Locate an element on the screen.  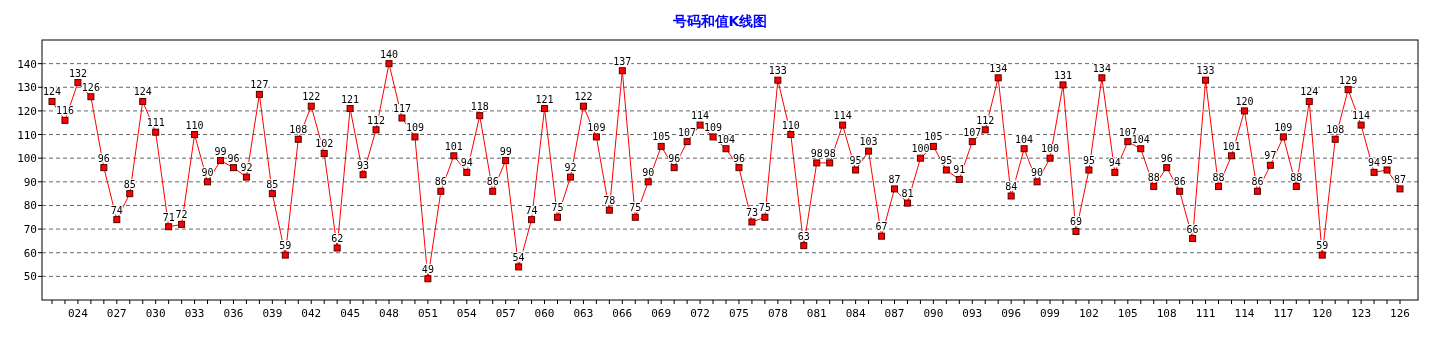
x-tick-label: 105 is located at coordinates (1127, 313).